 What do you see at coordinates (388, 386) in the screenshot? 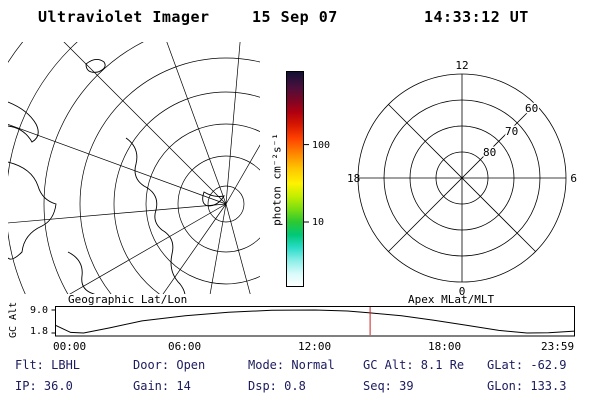
I see `status-seq: Seq: 39` at bounding box center [388, 386].